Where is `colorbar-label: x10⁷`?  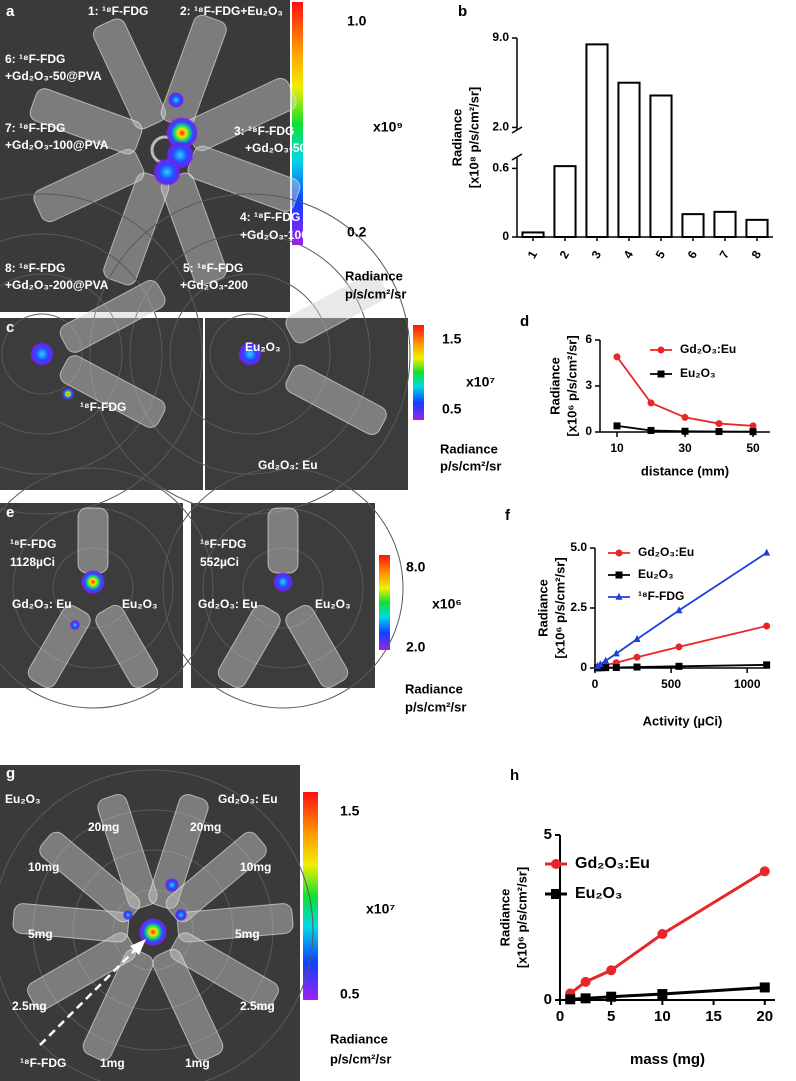
colorbar-label: x10⁷ is located at coordinates (480, 382).